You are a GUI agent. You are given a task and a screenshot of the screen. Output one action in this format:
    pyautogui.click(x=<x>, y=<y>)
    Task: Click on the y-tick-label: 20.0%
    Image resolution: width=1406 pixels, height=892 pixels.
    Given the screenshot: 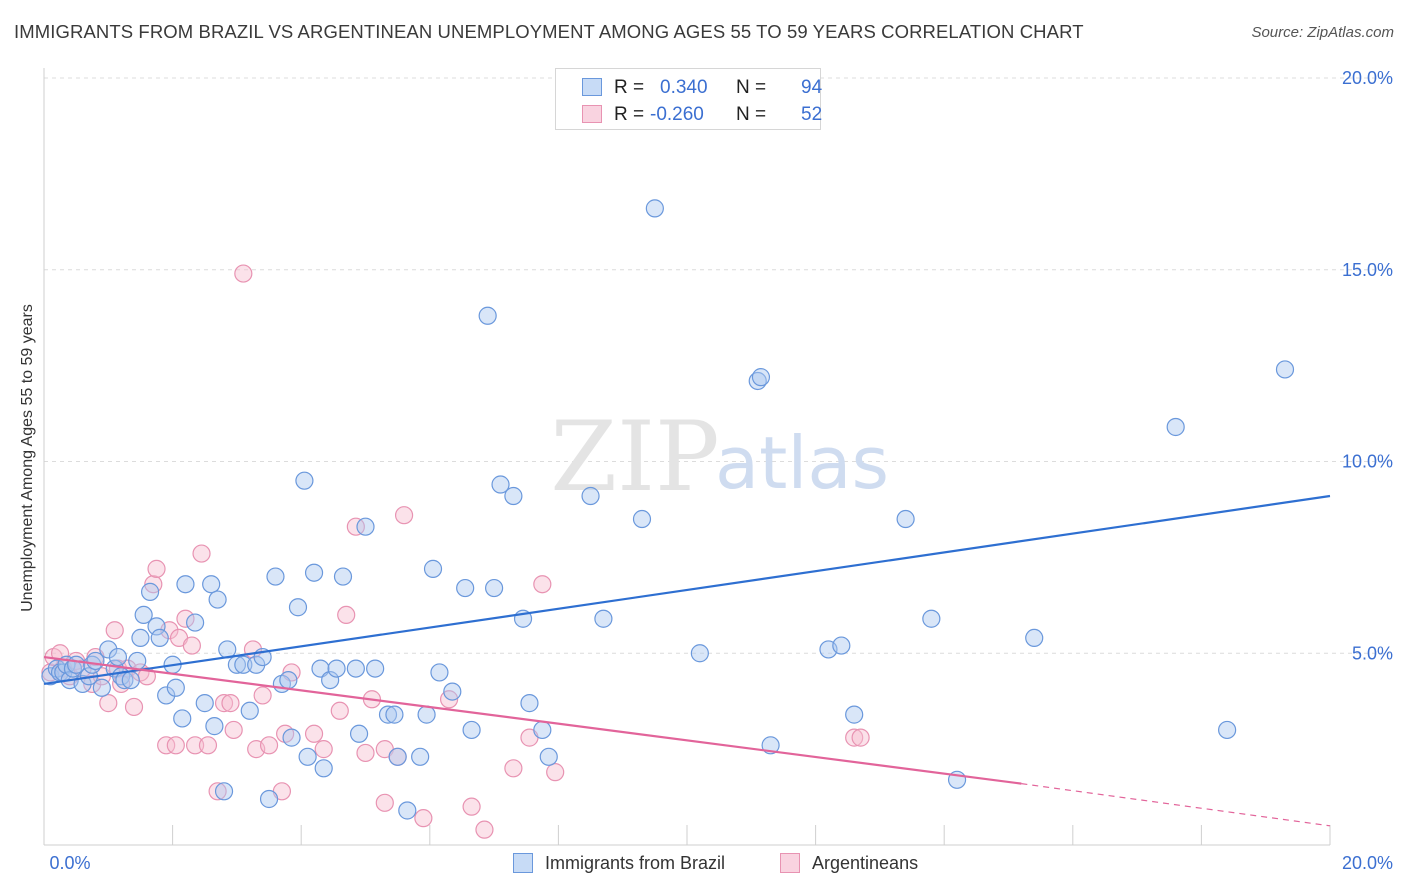 What is the action you would take?
    pyautogui.click(x=1367, y=78)
    